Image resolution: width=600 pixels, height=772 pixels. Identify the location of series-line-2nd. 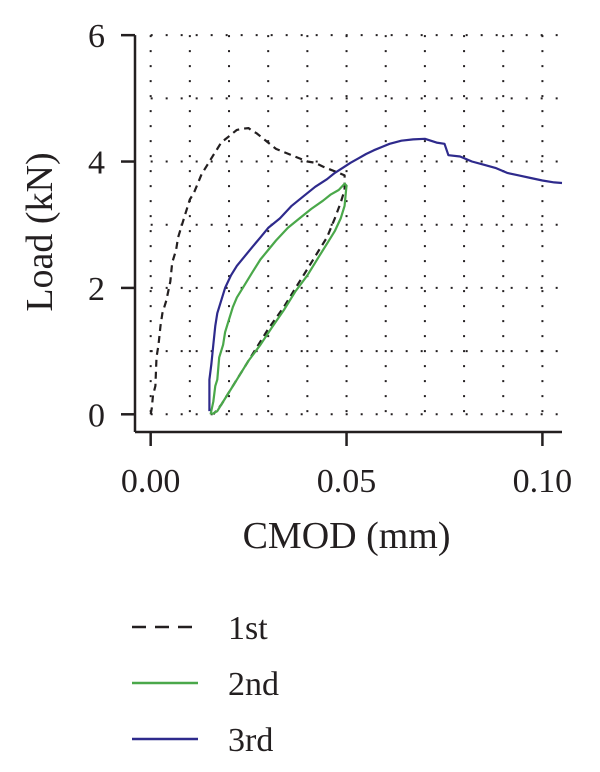
(278, 299).